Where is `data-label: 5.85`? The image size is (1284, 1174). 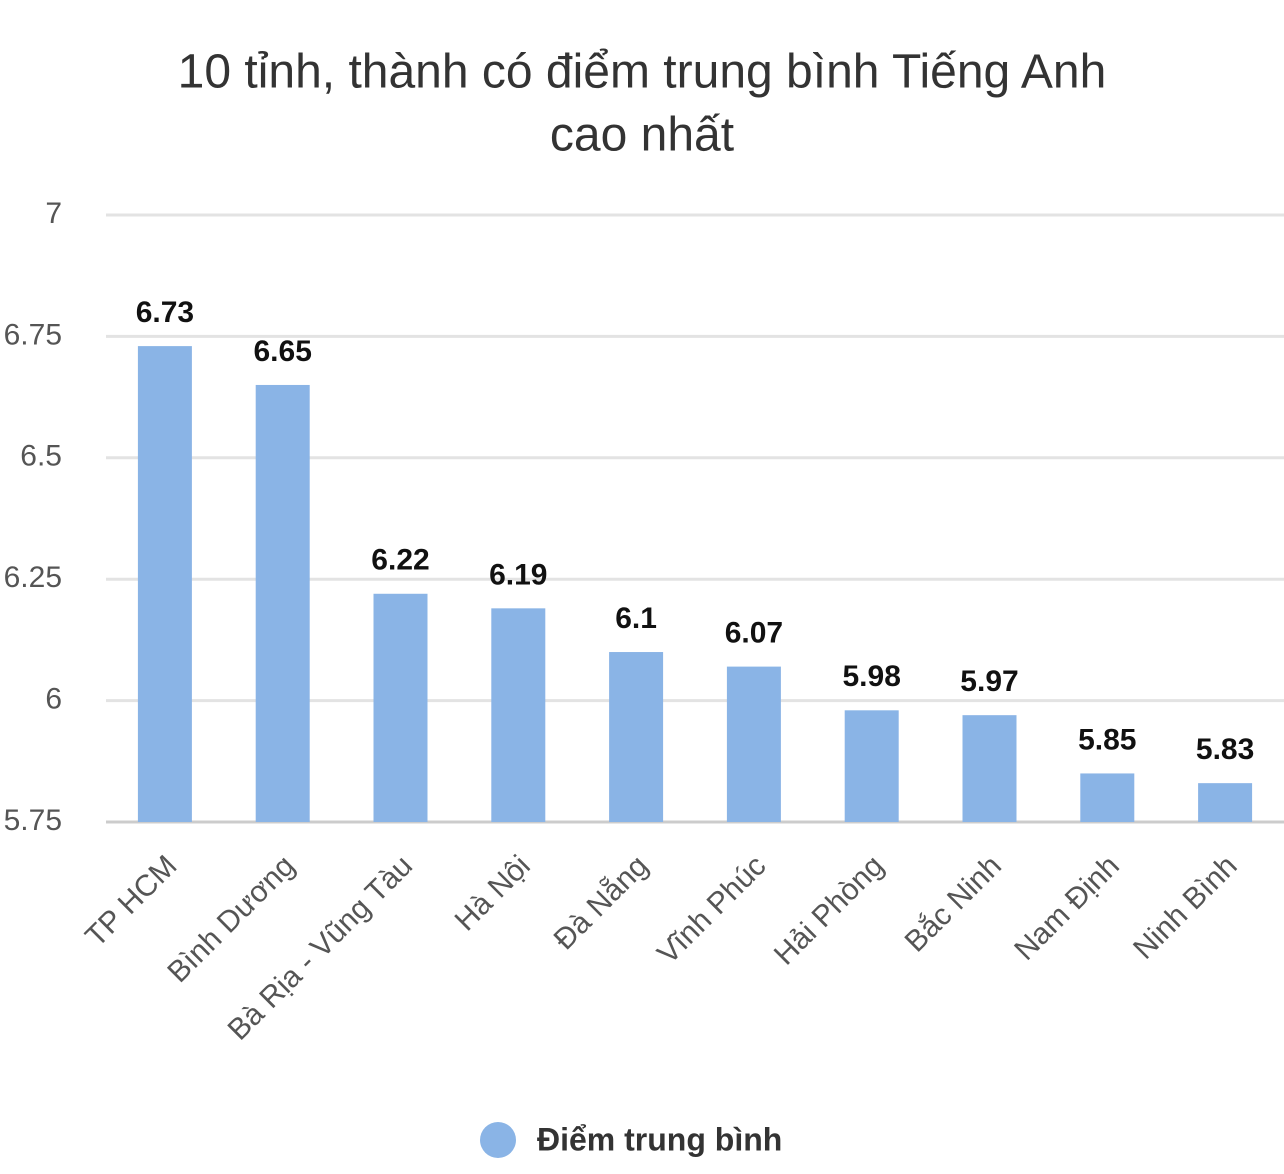
data-label: 5.85 is located at coordinates (1107, 739).